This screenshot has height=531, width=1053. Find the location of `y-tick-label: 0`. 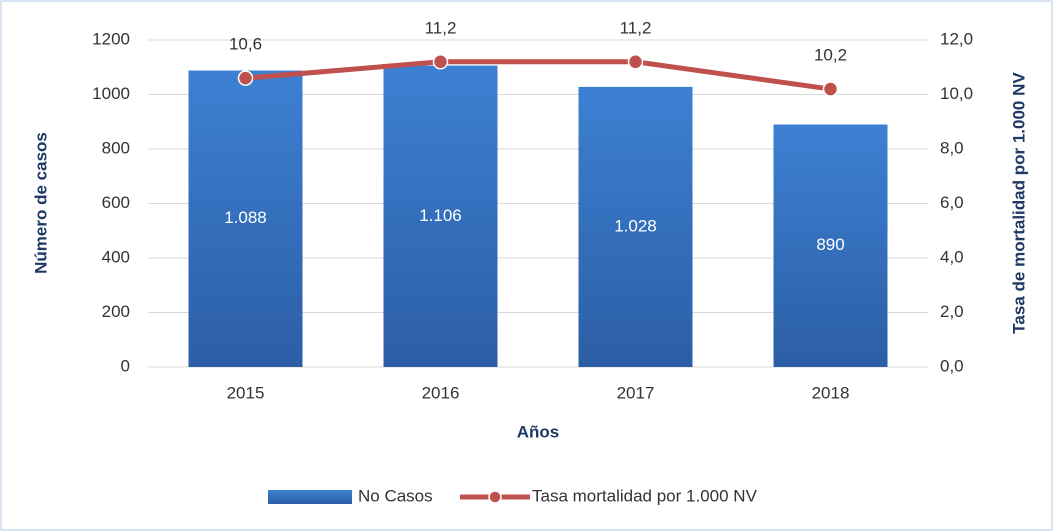

y-tick-label: 0 is located at coordinates (125, 365).